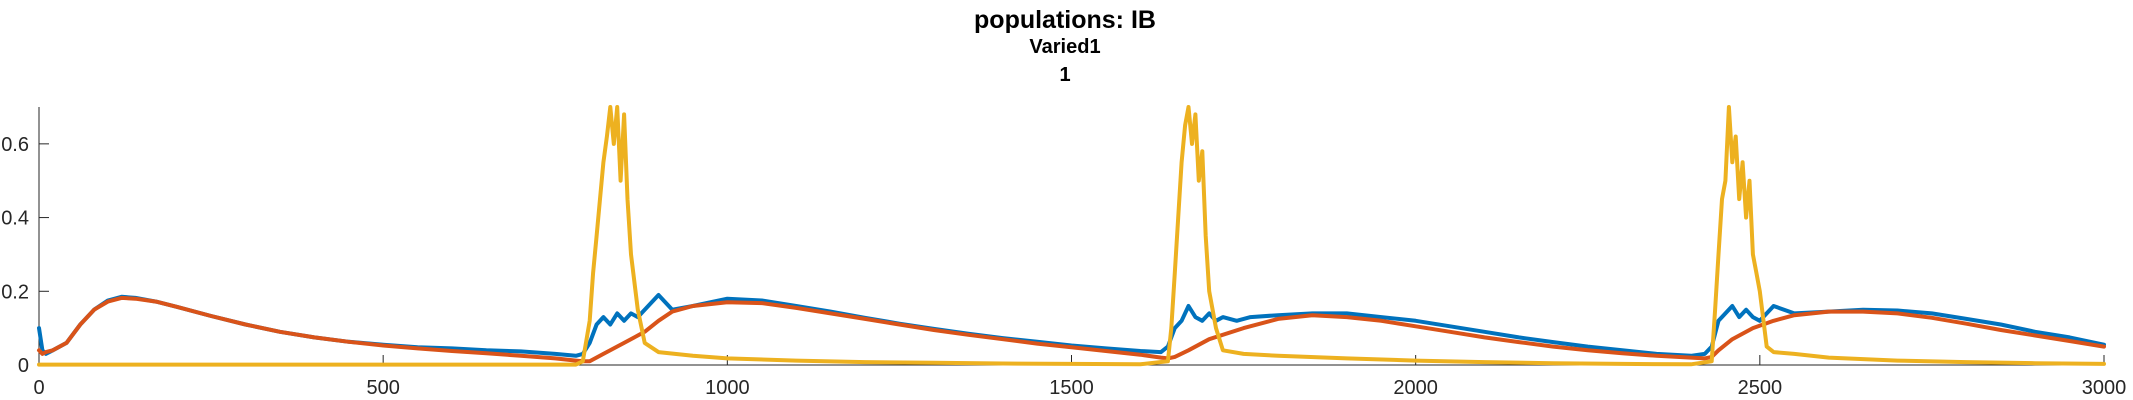 Image resolution: width=2133 pixels, height=400 pixels. What do you see at coordinates (1065, 20) in the screenshot?
I see `chart-title: populations: IB` at bounding box center [1065, 20].